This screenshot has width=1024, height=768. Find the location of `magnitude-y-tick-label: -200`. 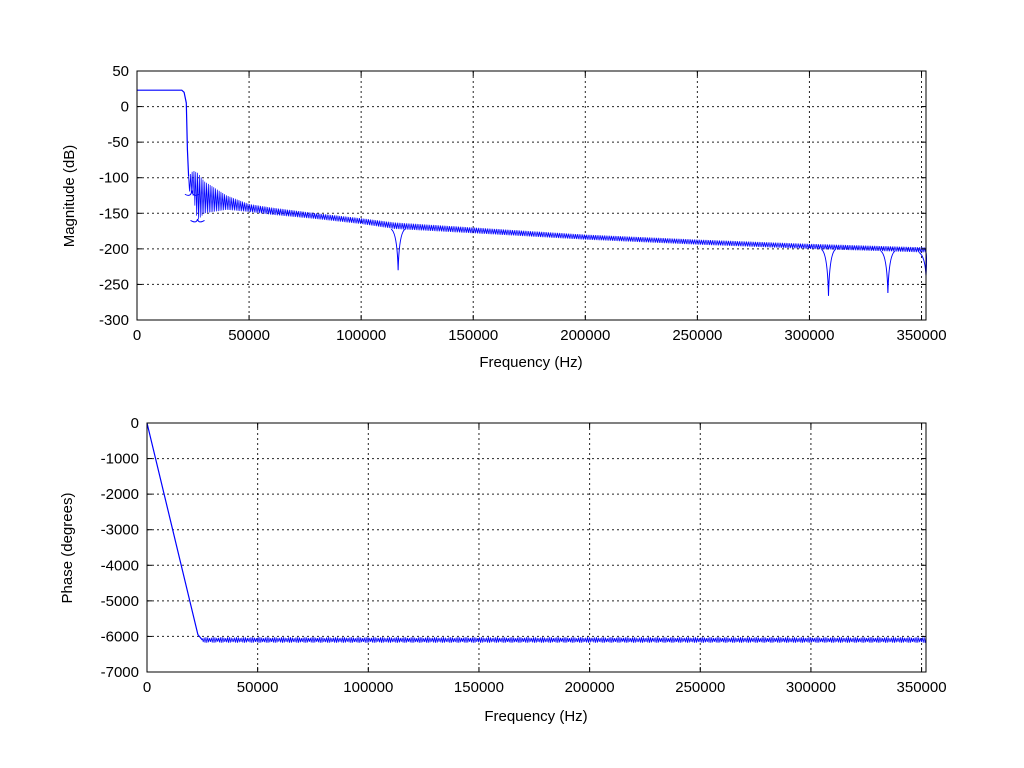

magnitude-y-tick-label: -200 is located at coordinates (114, 249).